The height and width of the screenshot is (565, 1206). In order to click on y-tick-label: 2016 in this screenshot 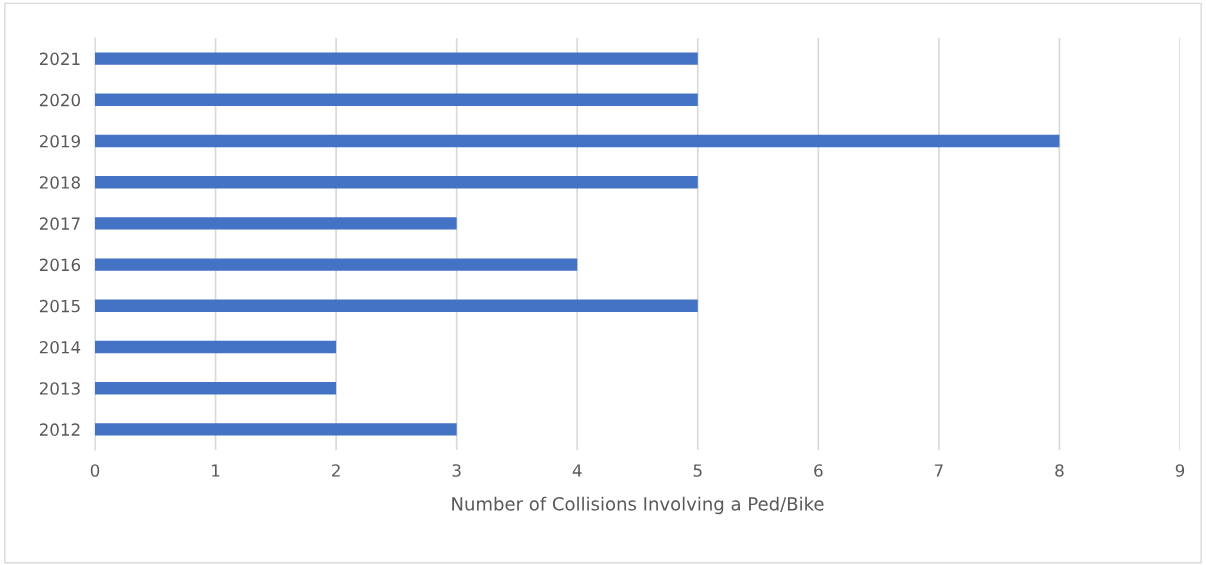, I will do `click(60, 265)`.